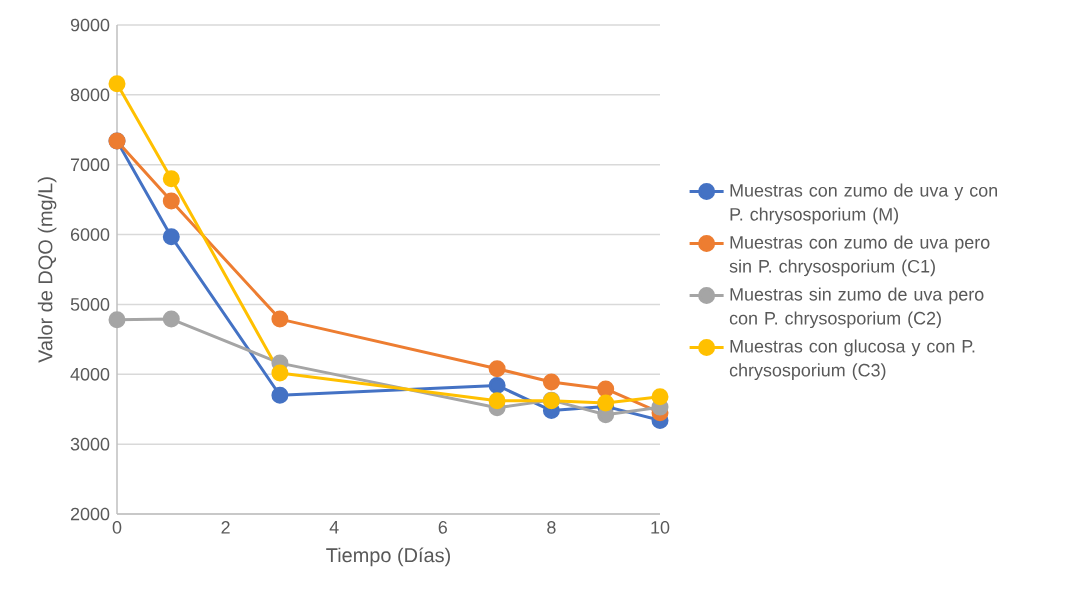  I want to click on x-tick-label: 4, so click(334, 527).